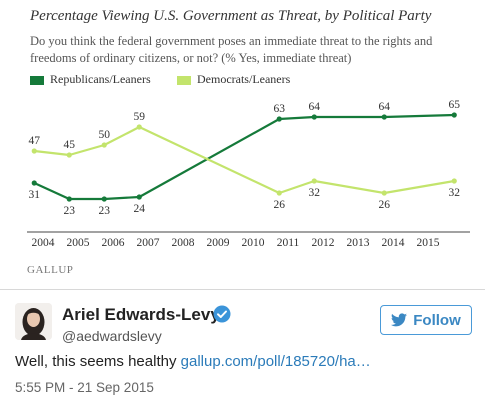 The height and width of the screenshot is (409, 485). What do you see at coordinates (183, 243) in the screenshot?
I see `x-tick-label-2008: 2008` at bounding box center [183, 243].